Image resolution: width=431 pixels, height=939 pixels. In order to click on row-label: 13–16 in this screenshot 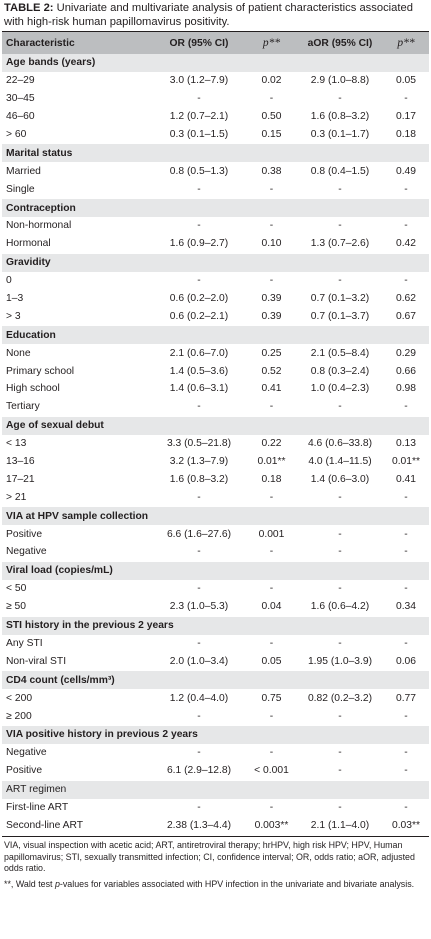, I will do `click(20, 462)`.